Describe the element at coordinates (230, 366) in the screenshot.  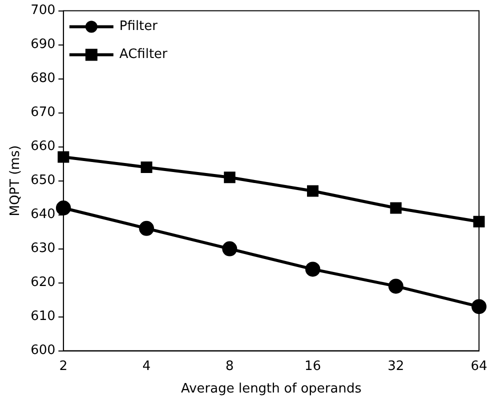
I see `x-tick-label: 8` at that location.